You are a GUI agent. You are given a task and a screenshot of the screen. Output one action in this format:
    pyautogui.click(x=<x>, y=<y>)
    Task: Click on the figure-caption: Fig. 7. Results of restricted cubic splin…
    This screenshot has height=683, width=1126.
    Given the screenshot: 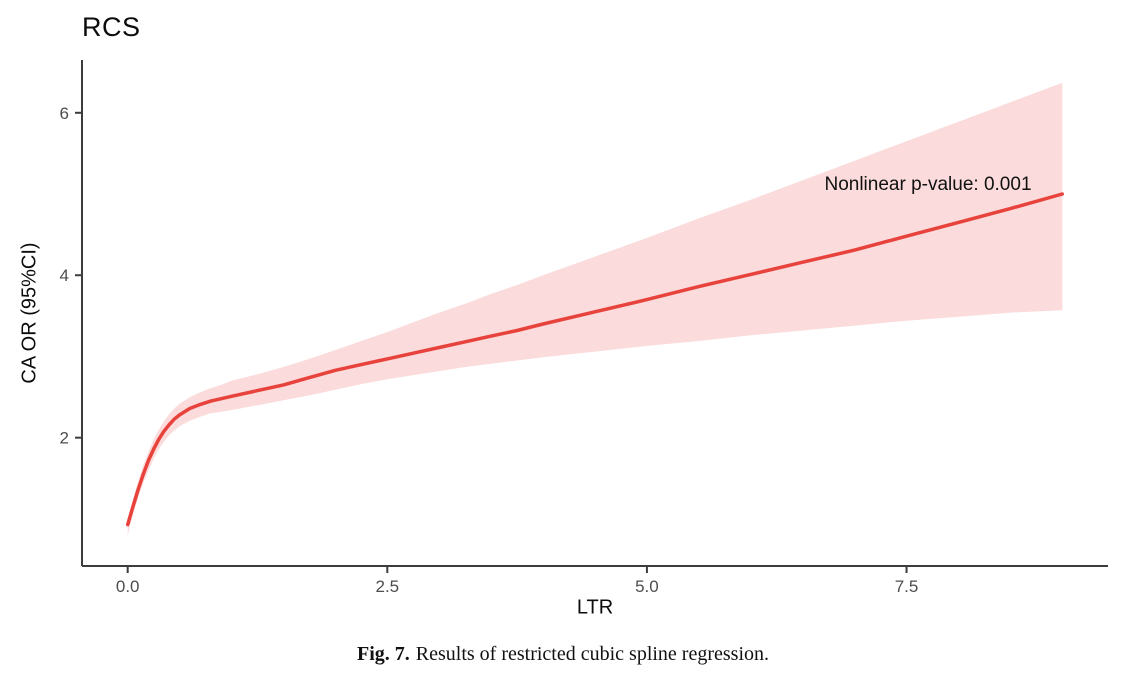 What is the action you would take?
    pyautogui.click(x=563, y=654)
    